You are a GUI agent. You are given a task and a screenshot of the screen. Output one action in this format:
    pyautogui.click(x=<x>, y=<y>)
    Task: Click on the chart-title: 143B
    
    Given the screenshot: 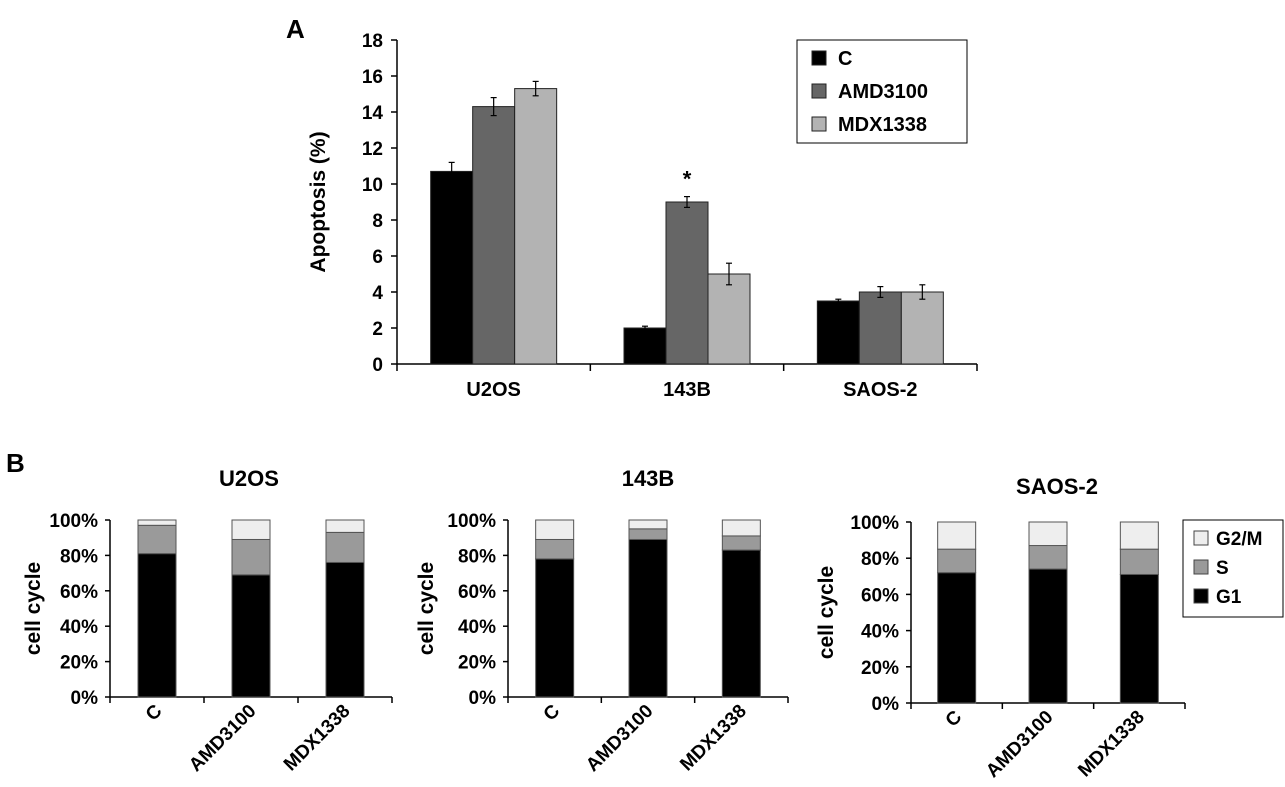 What is the action you would take?
    pyautogui.click(x=648, y=478)
    